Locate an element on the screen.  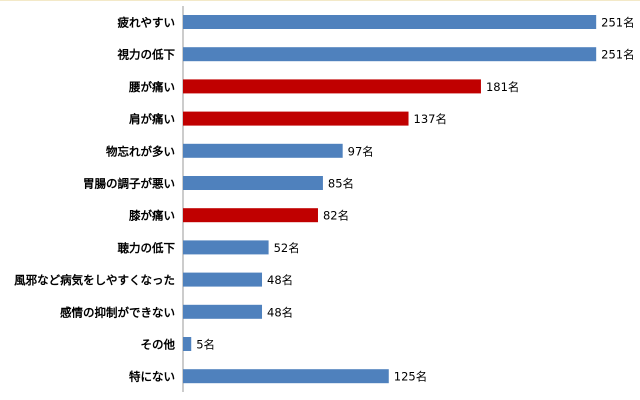
category-label: その他 is located at coordinates (158, 345).